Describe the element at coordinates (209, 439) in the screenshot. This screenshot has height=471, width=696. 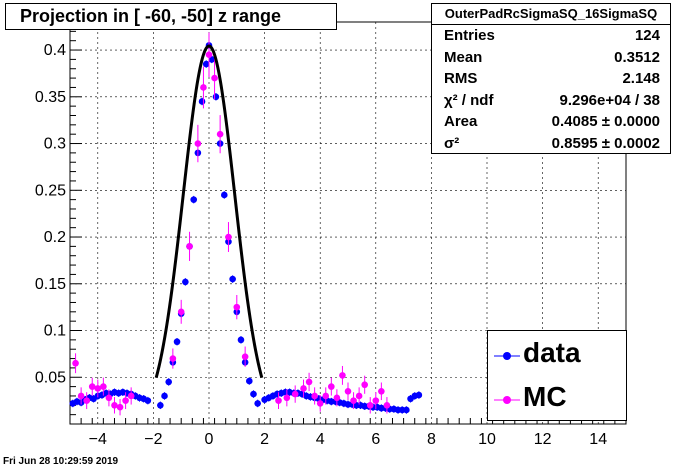
I see `x-tick-label: 0` at that location.